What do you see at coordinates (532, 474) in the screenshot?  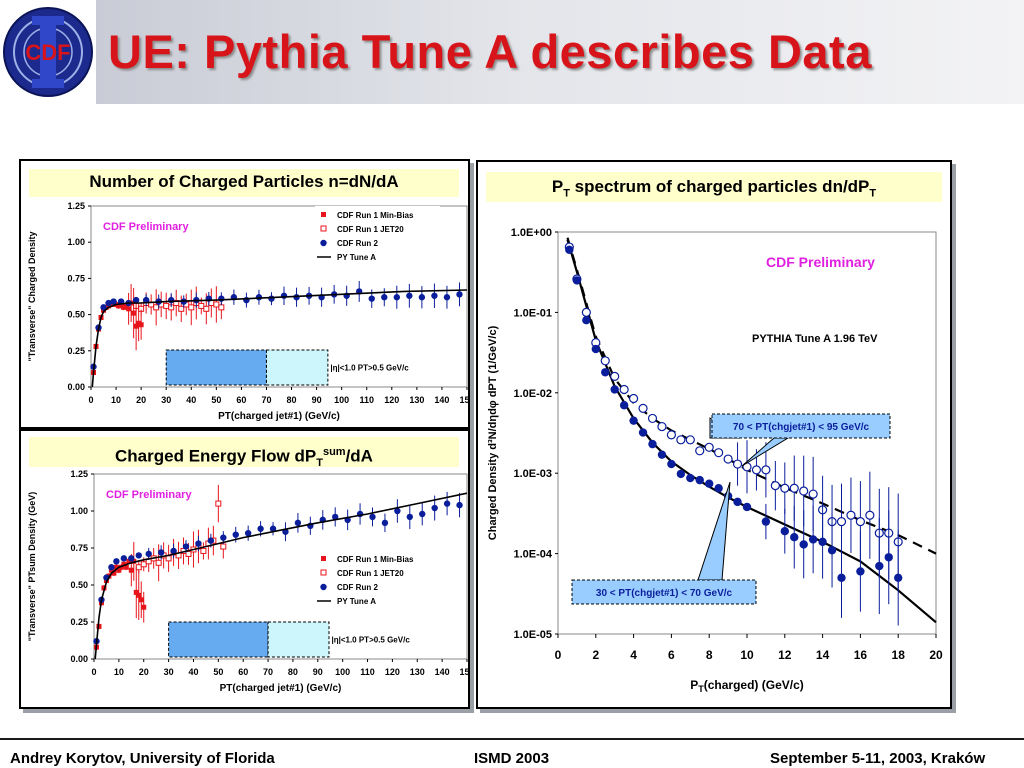 I see `y-tick-label: 1.0E-03` at bounding box center [532, 474].